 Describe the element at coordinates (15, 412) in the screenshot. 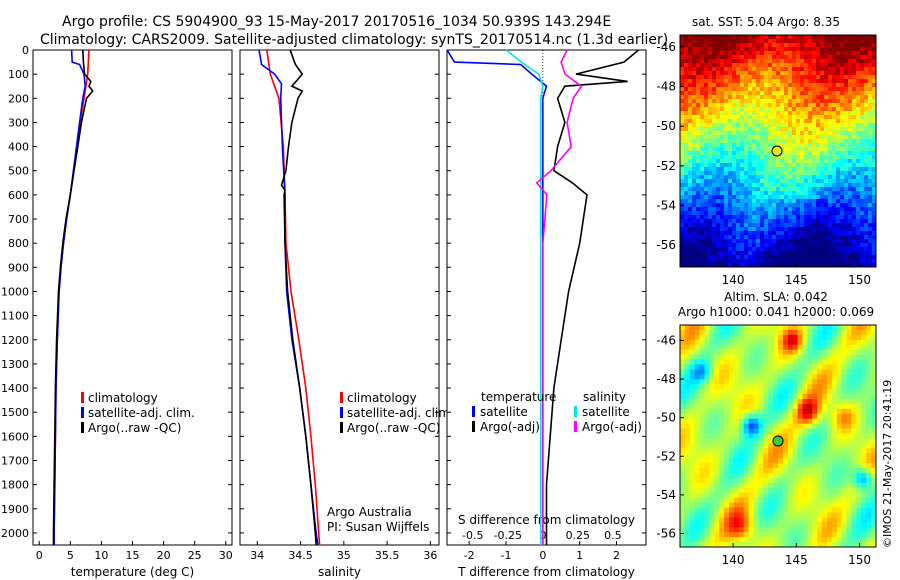

I see `y-tick-label: 1500` at that location.